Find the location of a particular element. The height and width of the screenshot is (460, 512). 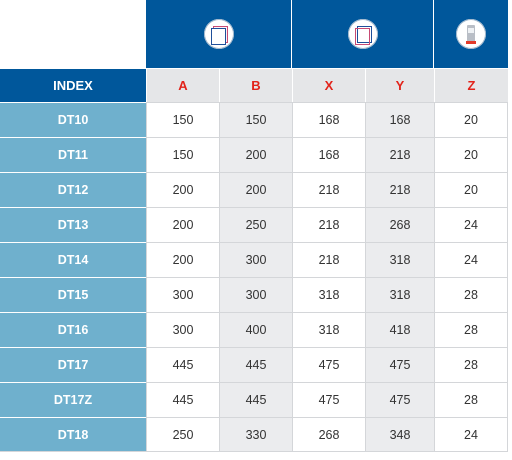

row-index-label: DT11 is located at coordinates (73, 154).